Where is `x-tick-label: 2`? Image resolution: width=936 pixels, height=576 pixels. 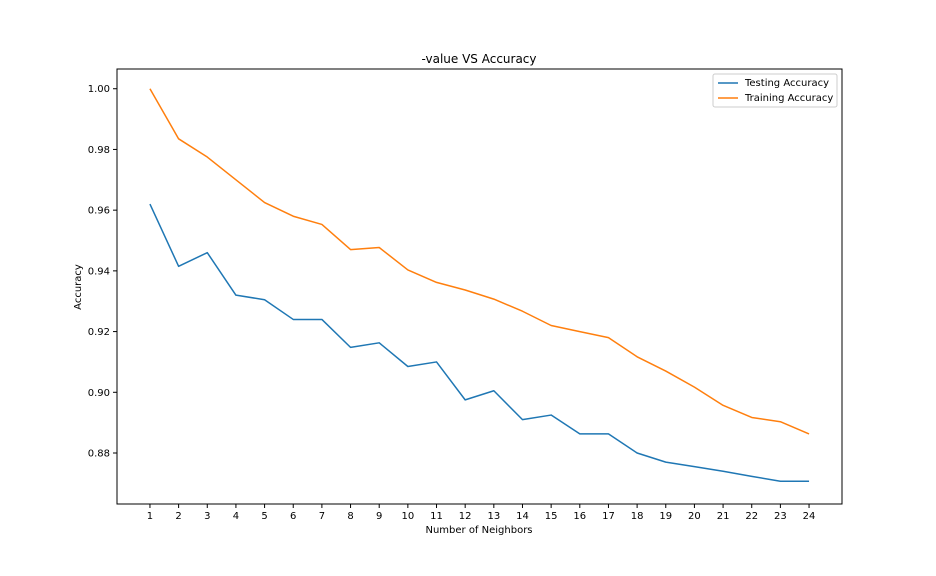
x-tick-label: 2 is located at coordinates (178, 516).